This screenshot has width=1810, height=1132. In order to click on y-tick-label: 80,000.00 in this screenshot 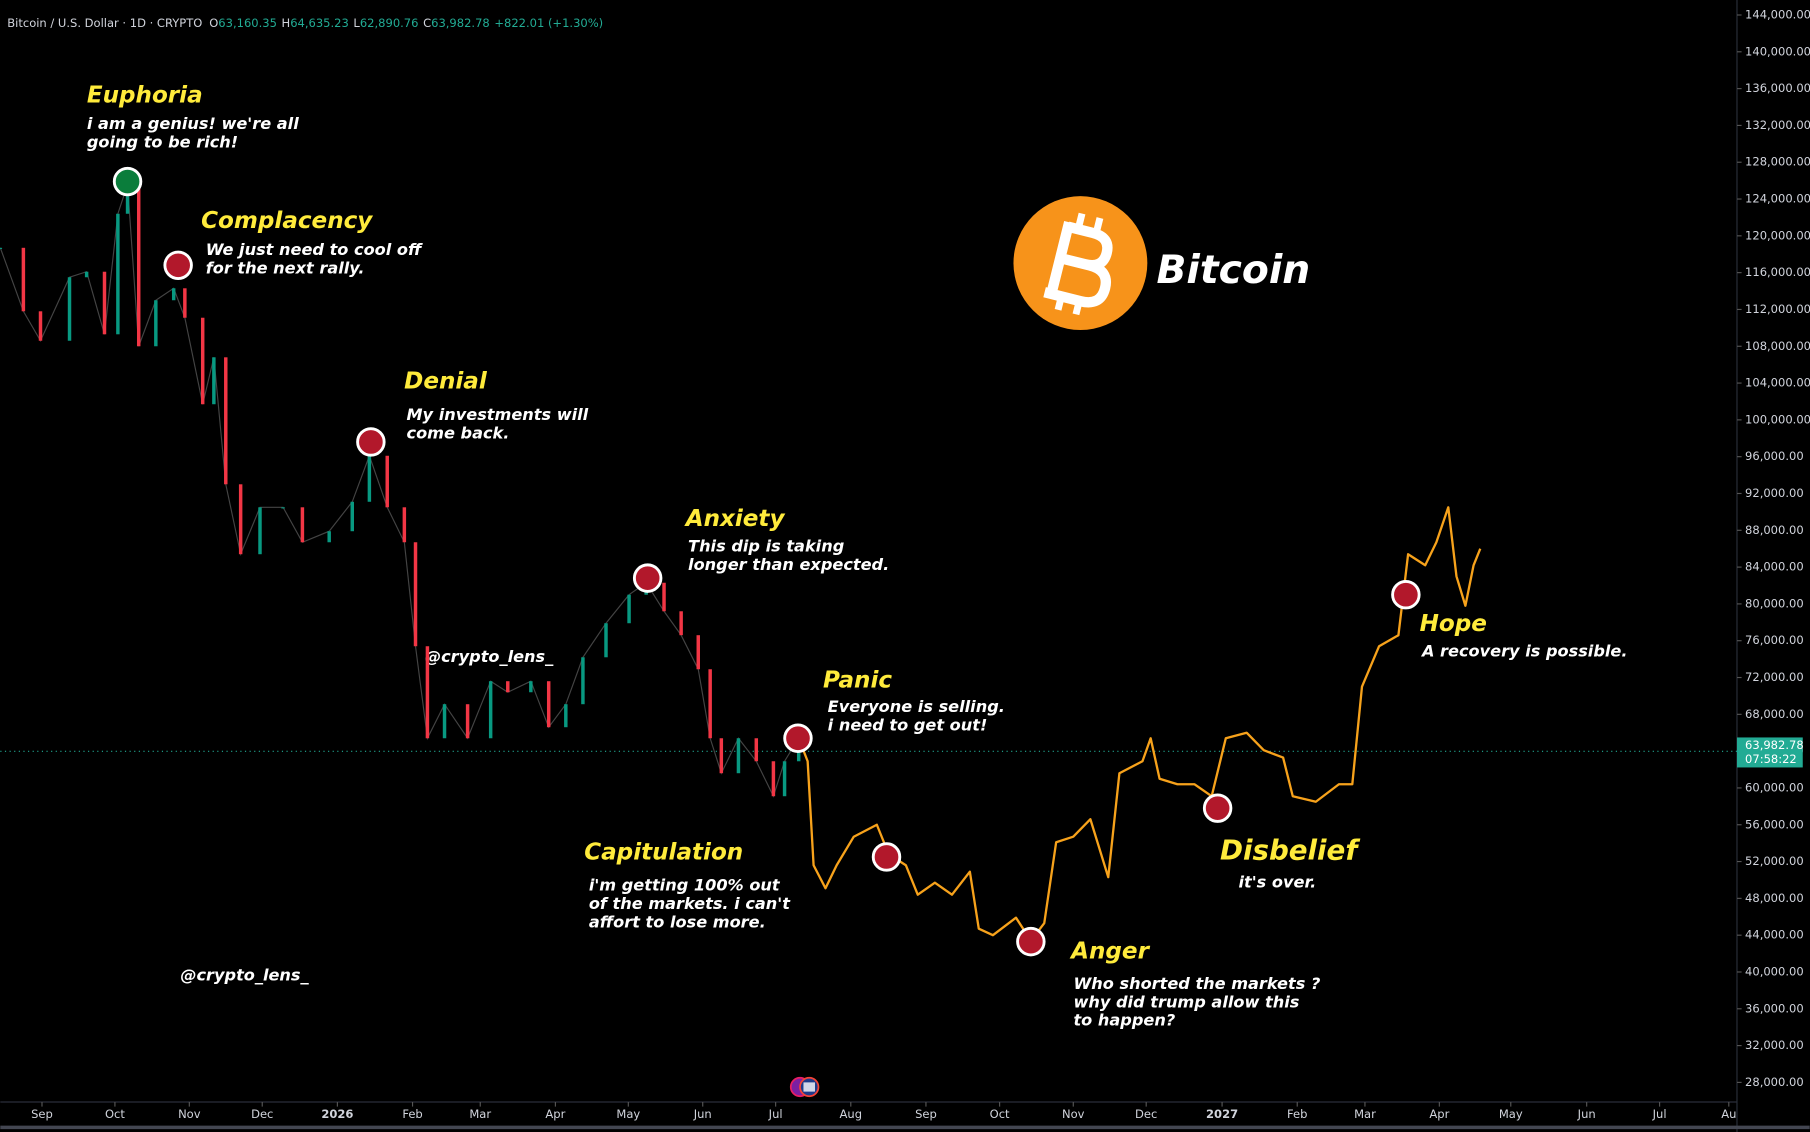, I will do `click(1774, 603)`.